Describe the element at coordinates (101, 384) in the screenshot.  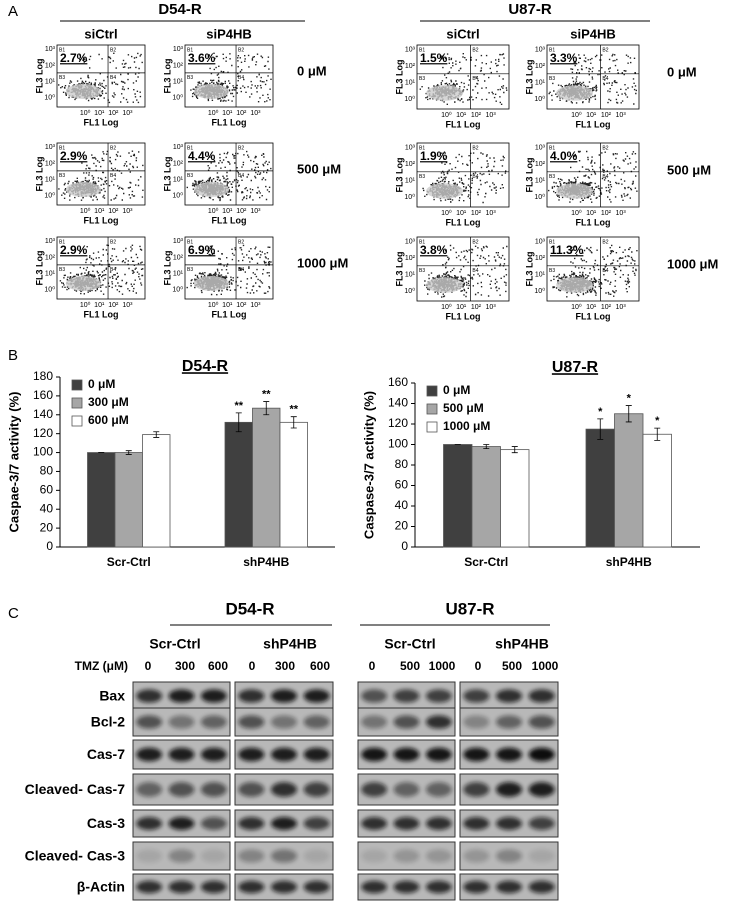
I see `legend-label: 0 μM` at that location.